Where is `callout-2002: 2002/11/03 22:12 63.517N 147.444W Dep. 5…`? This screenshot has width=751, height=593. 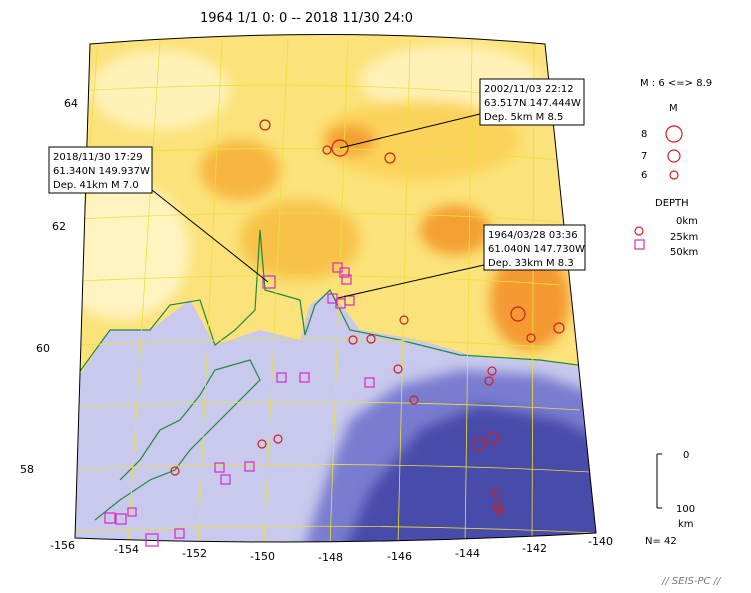
callout-2002: 2002/11/03 22:12 63.517N 147.444W Dep. 5… is located at coordinates (532, 102).